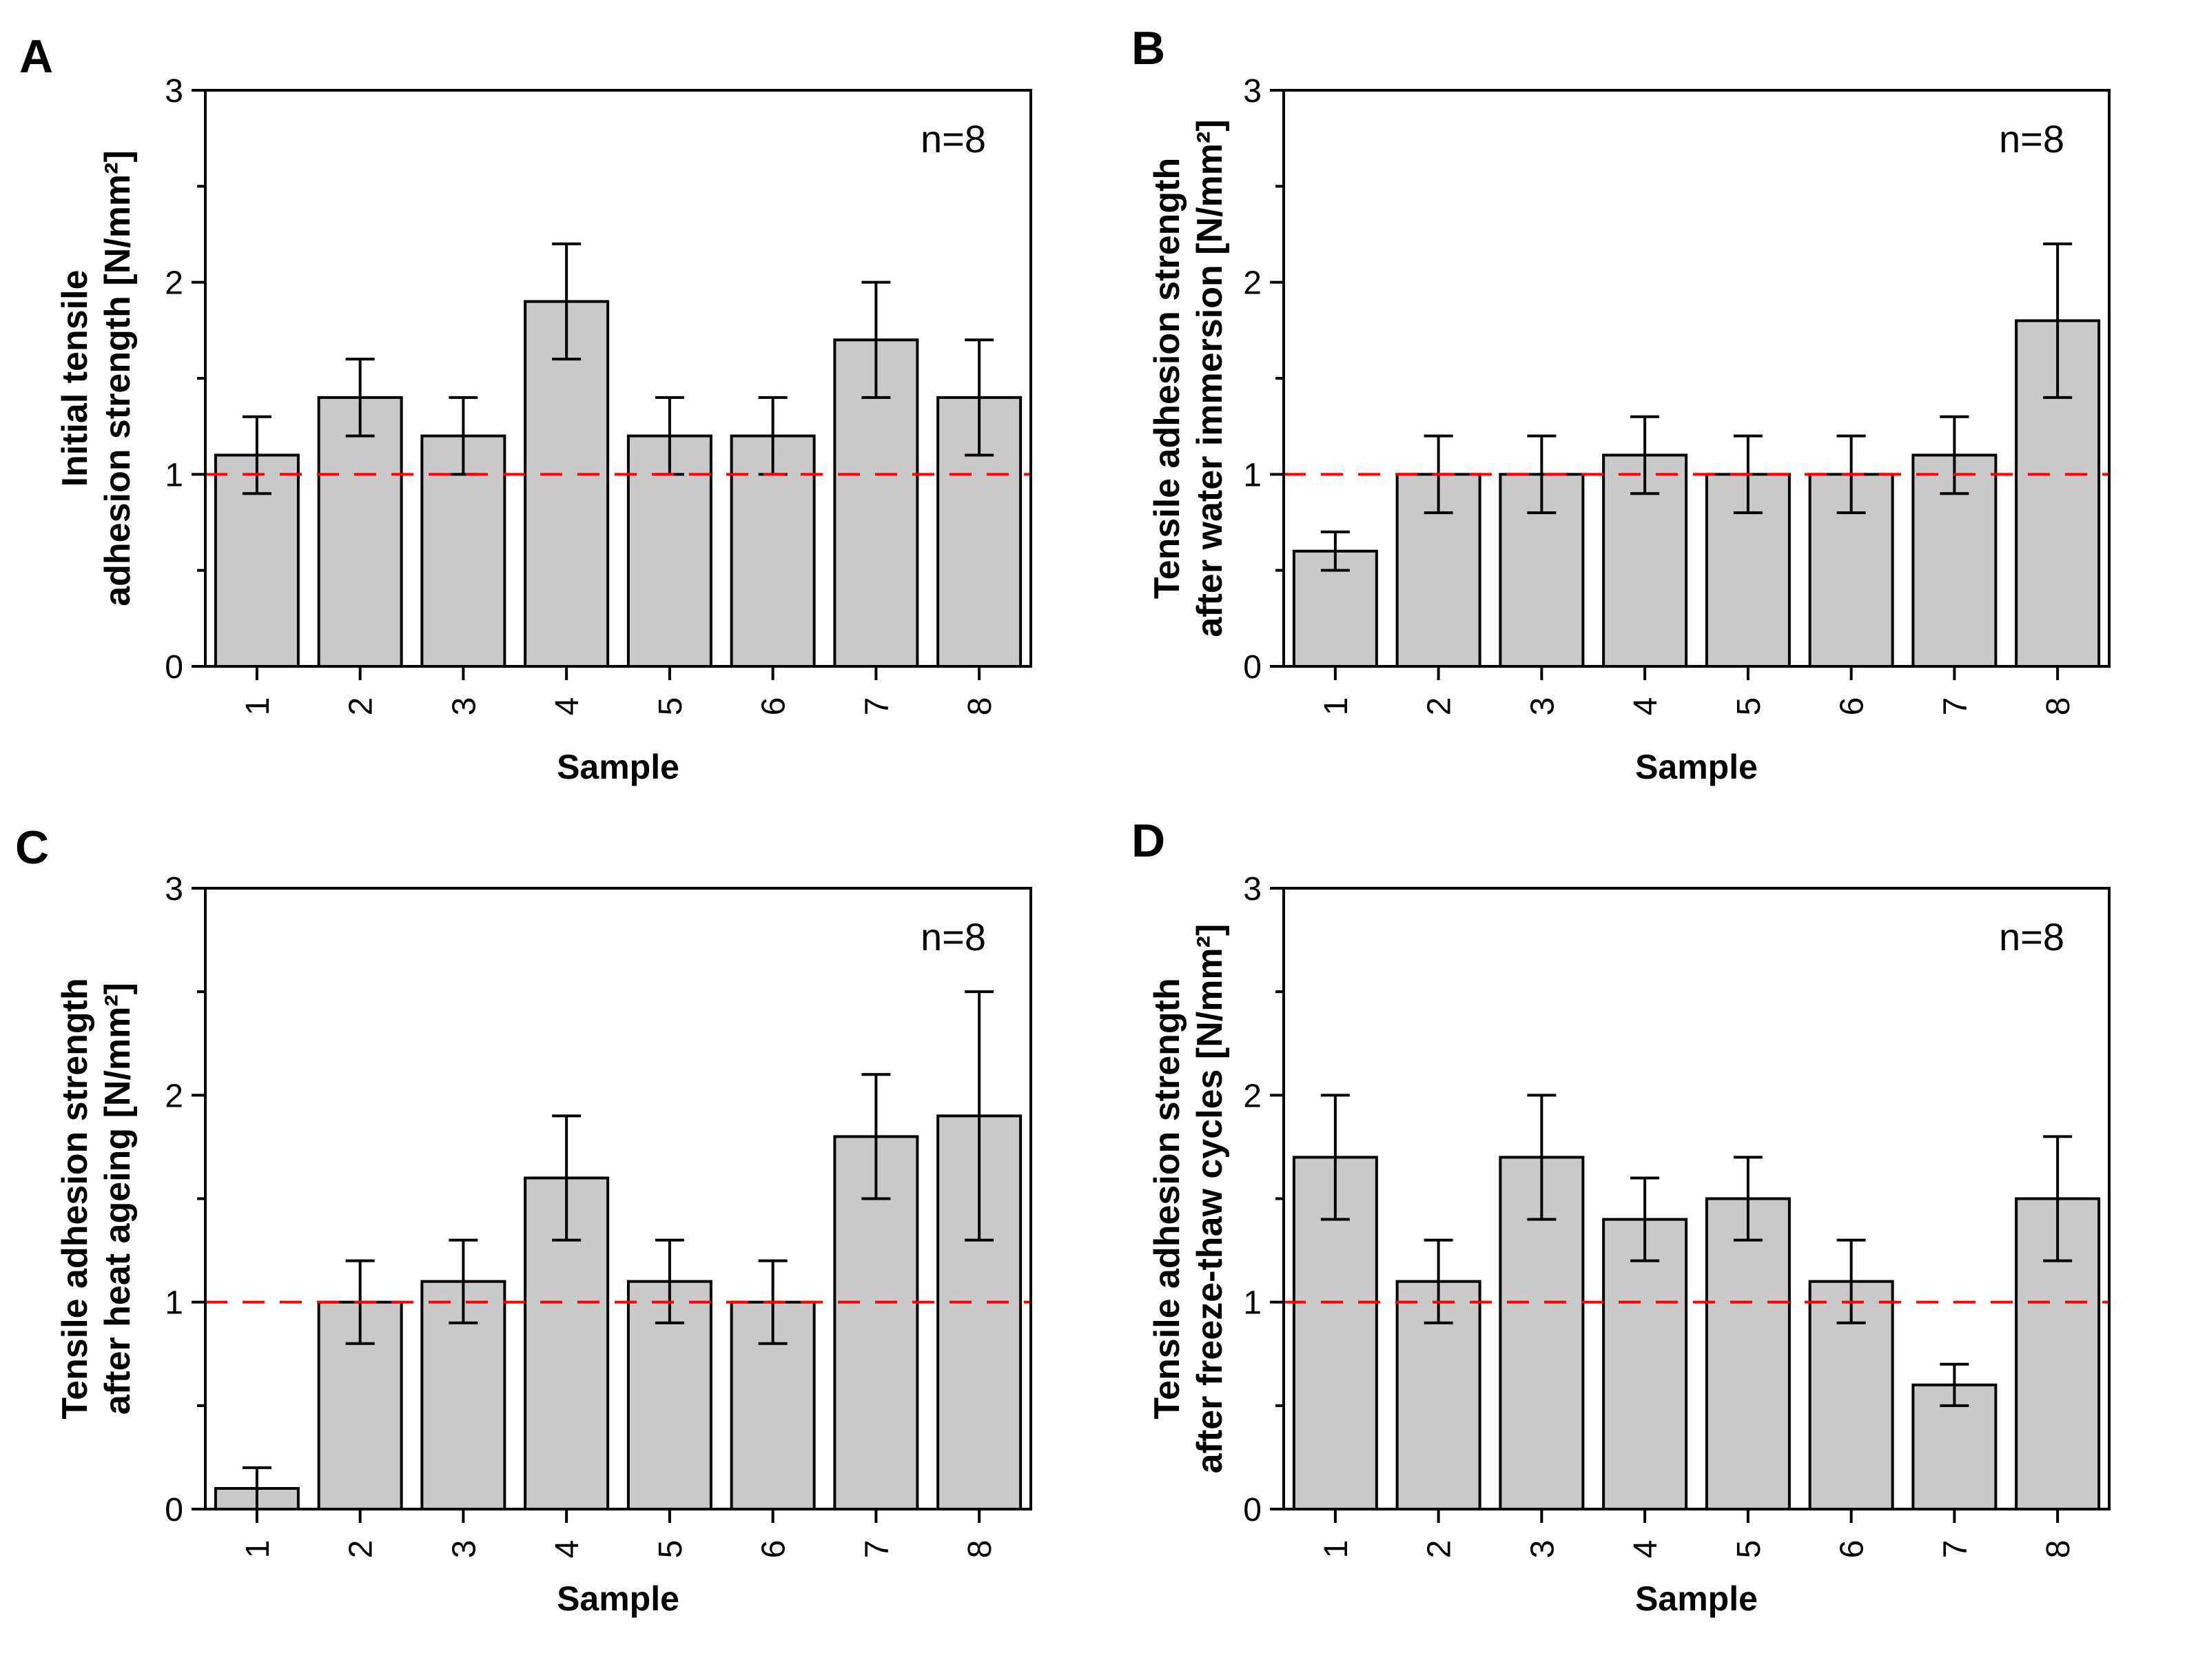 This screenshot has width=2196, height=1680. What do you see at coordinates (1148, 841) in the screenshot?
I see `panel-label-d: D` at bounding box center [1148, 841].